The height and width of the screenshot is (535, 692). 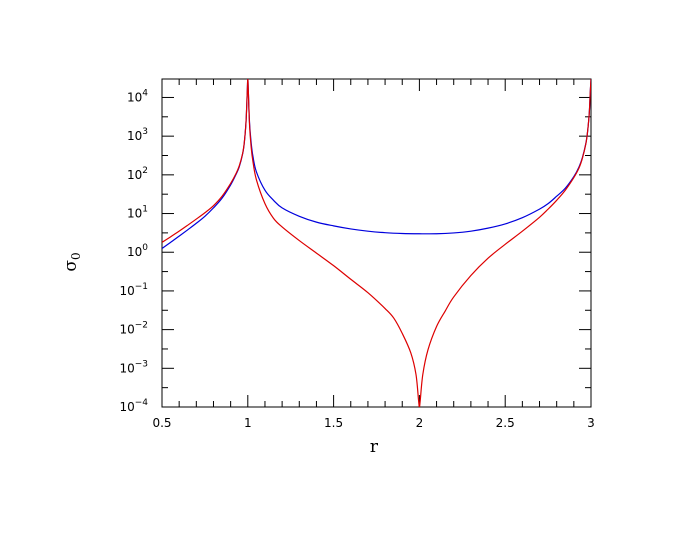 I want to click on y-tick-label: 10⁴, so click(x=137, y=96).